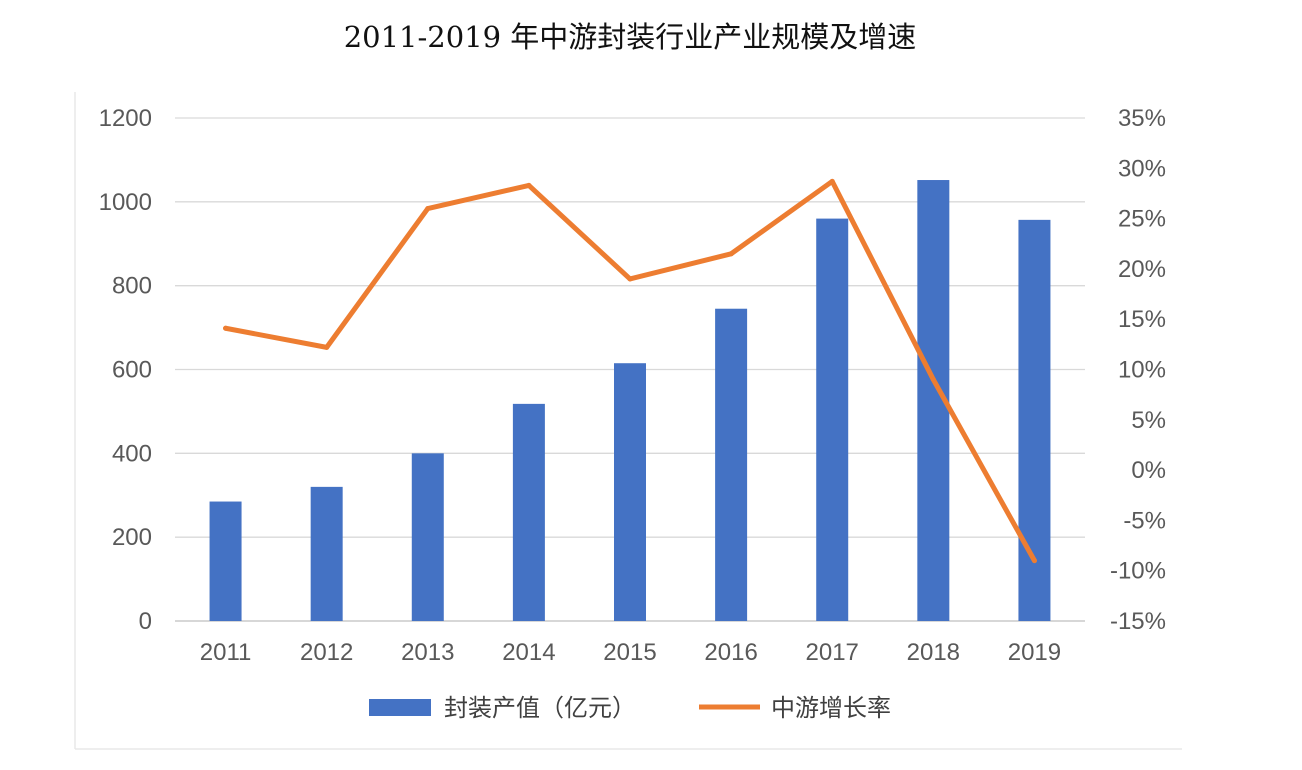  Describe the element at coordinates (125, 202) in the screenshot. I see `left-axis-tick-label: 1000` at that location.